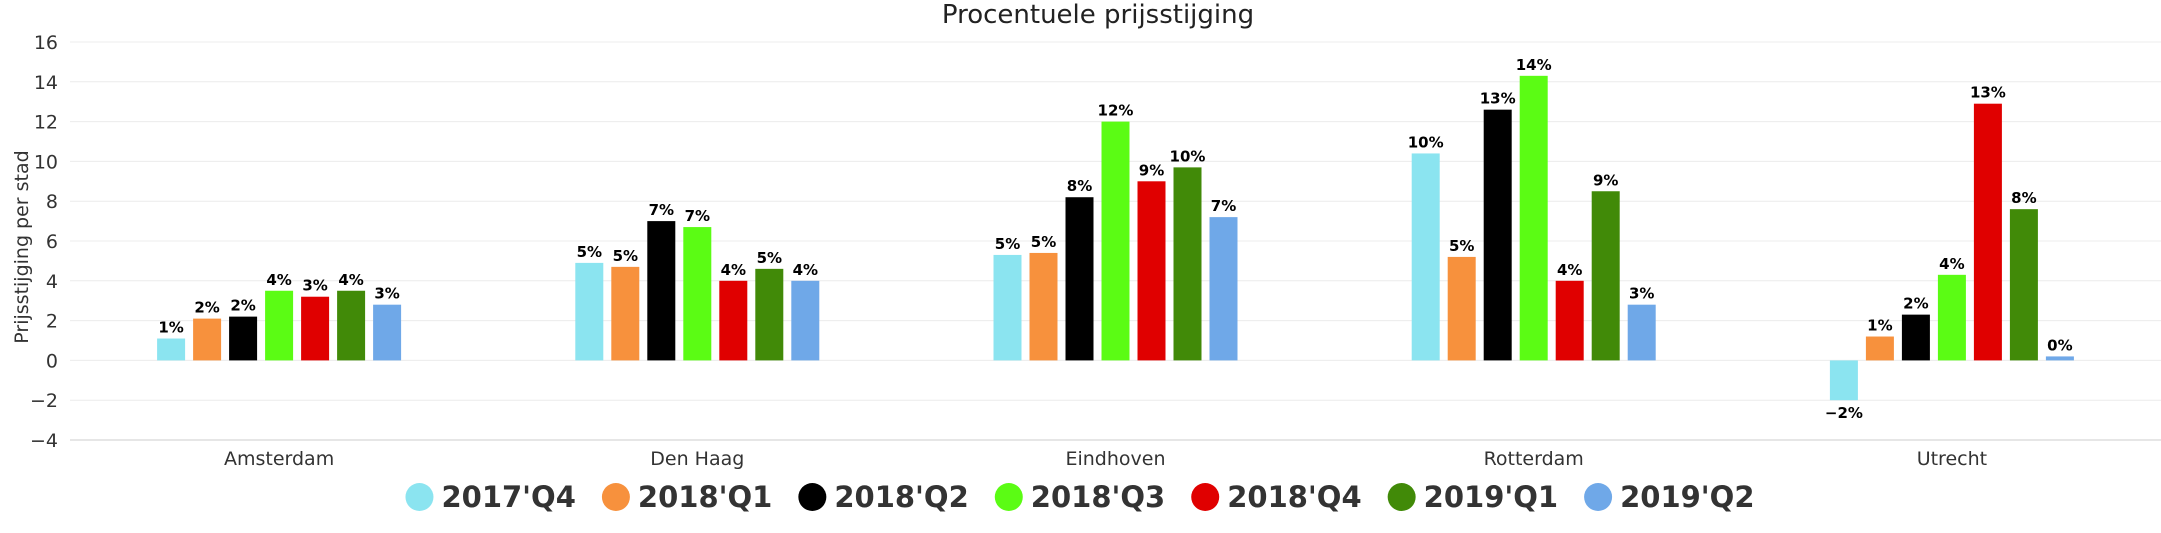 Image resolution: width=2161 pixels, height=533 pixels. Describe the element at coordinates (1491, 497) in the screenshot. I see `legend-label: 2019'Q1` at that location.